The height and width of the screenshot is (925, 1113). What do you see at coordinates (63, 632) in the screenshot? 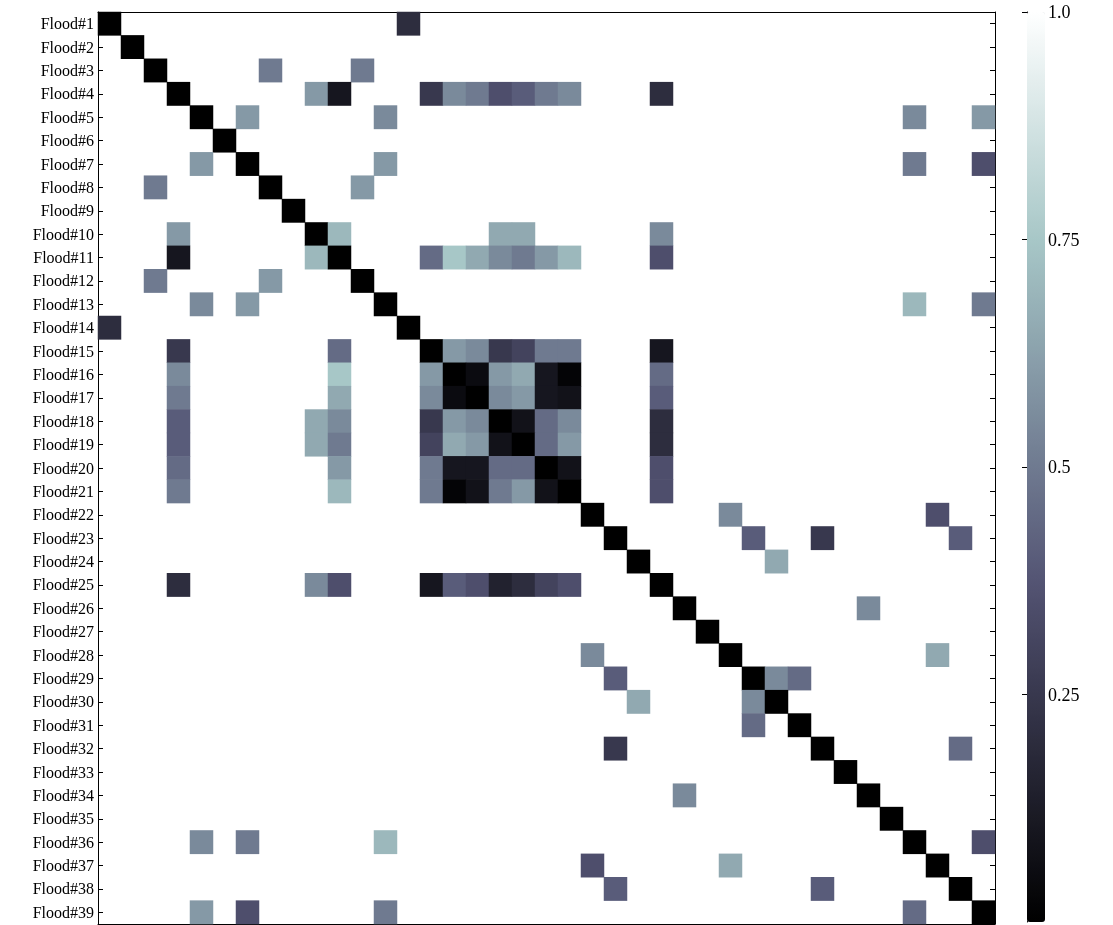
I see `y-tick-label: Flood#27` at bounding box center [63, 632].